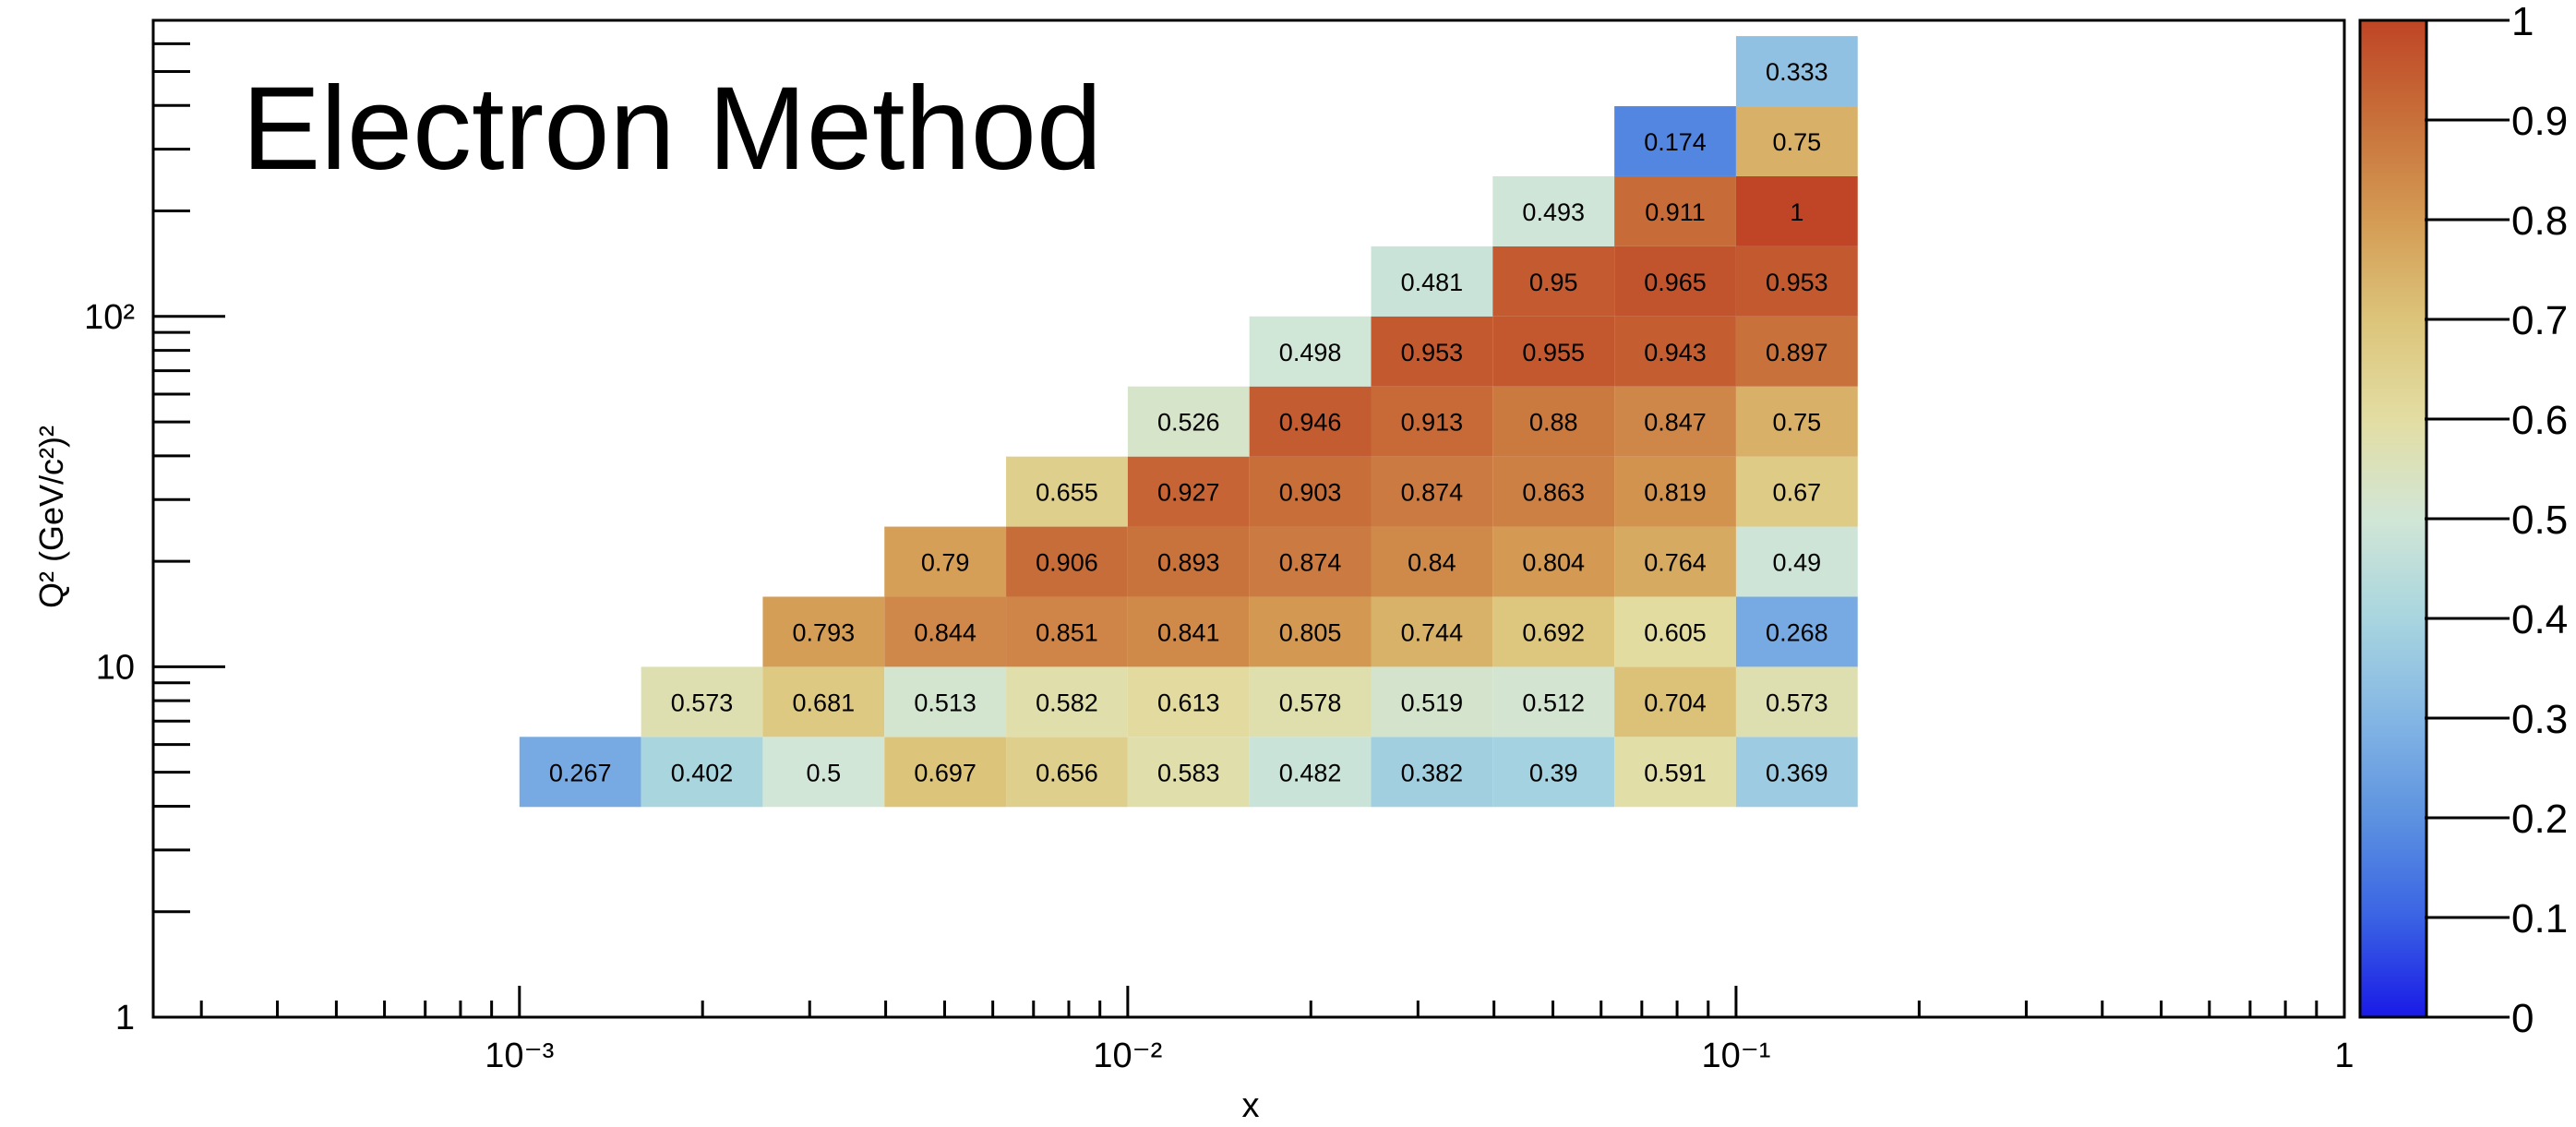 This screenshot has height=1127, width=2576. I want to click on colorbar-tick-label: 0, so click(2522, 1018).